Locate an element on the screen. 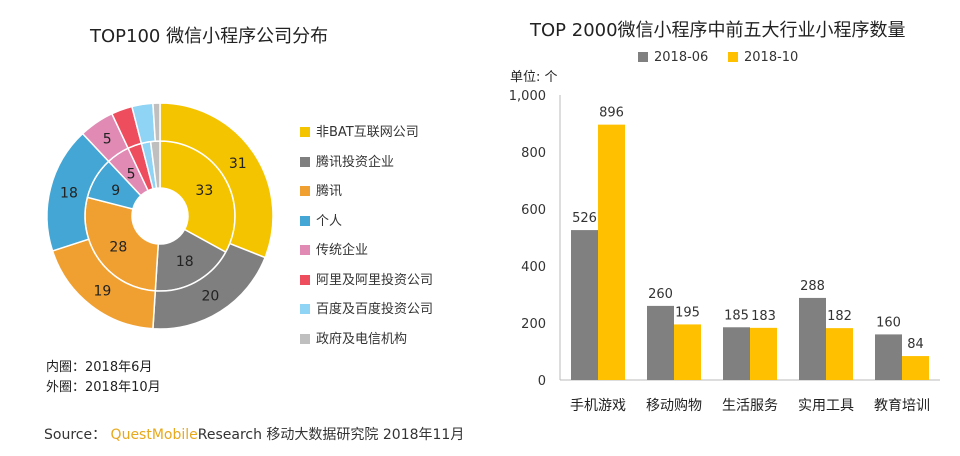 This screenshot has width=960, height=456. pie-legend-item: 传统企业 is located at coordinates (334, 248).